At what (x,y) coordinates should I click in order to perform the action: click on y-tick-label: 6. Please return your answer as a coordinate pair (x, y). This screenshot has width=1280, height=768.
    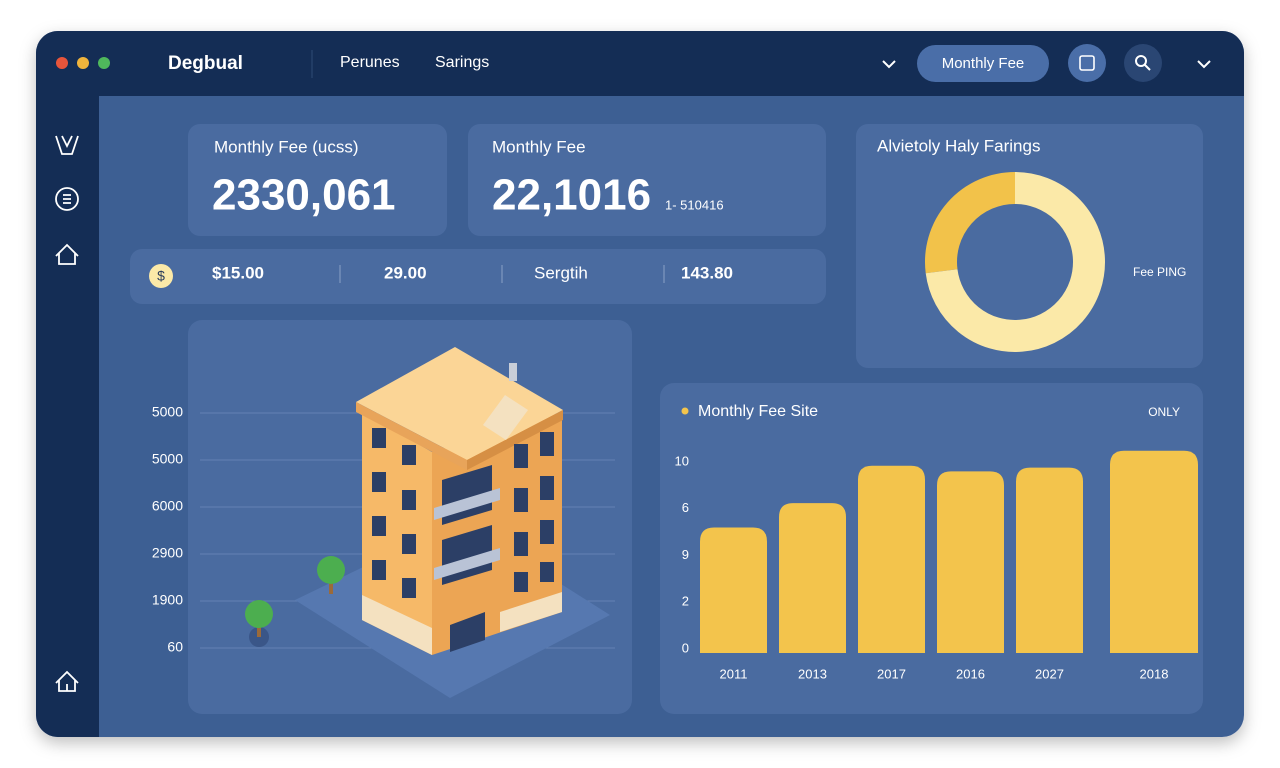
    Looking at the image, I should click on (685, 507).